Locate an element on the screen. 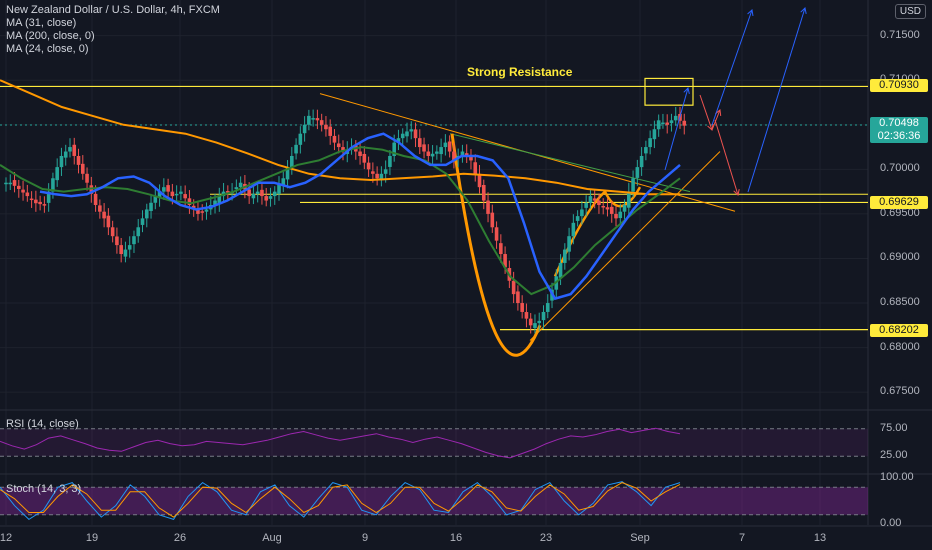 The image size is (932, 550). ascending-trendline is located at coordinates (625, 246).